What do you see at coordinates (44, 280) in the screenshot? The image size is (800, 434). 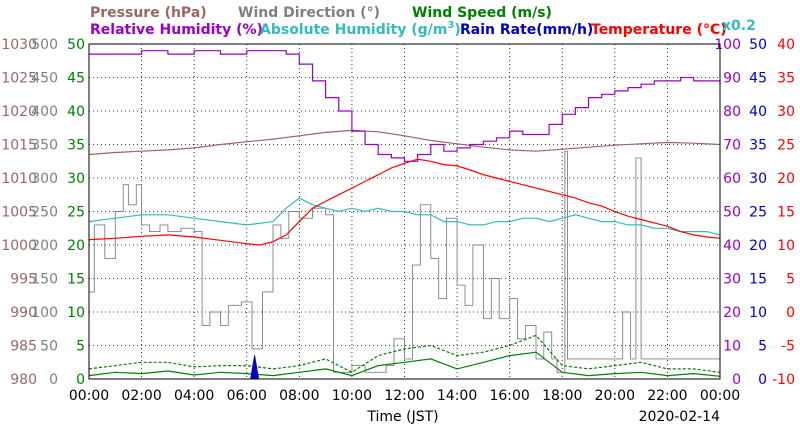 I see `y-tick-label-wind-direction: 150` at bounding box center [44, 280].